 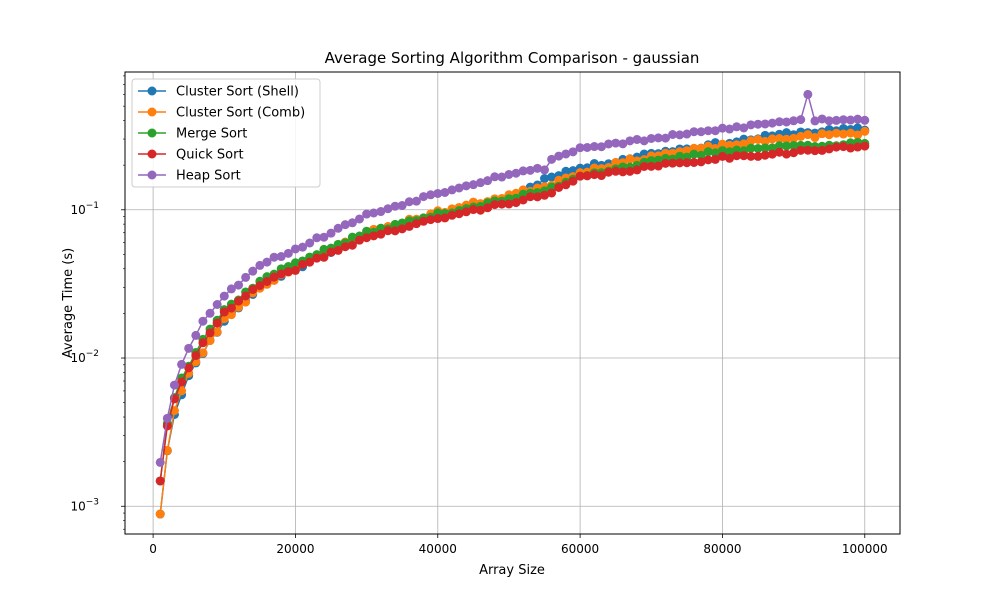 What do you see at coordinates (84, 505) in the screenshot?
I see `y-tick-label: 10⁻³` at bounding box center [84, 505].